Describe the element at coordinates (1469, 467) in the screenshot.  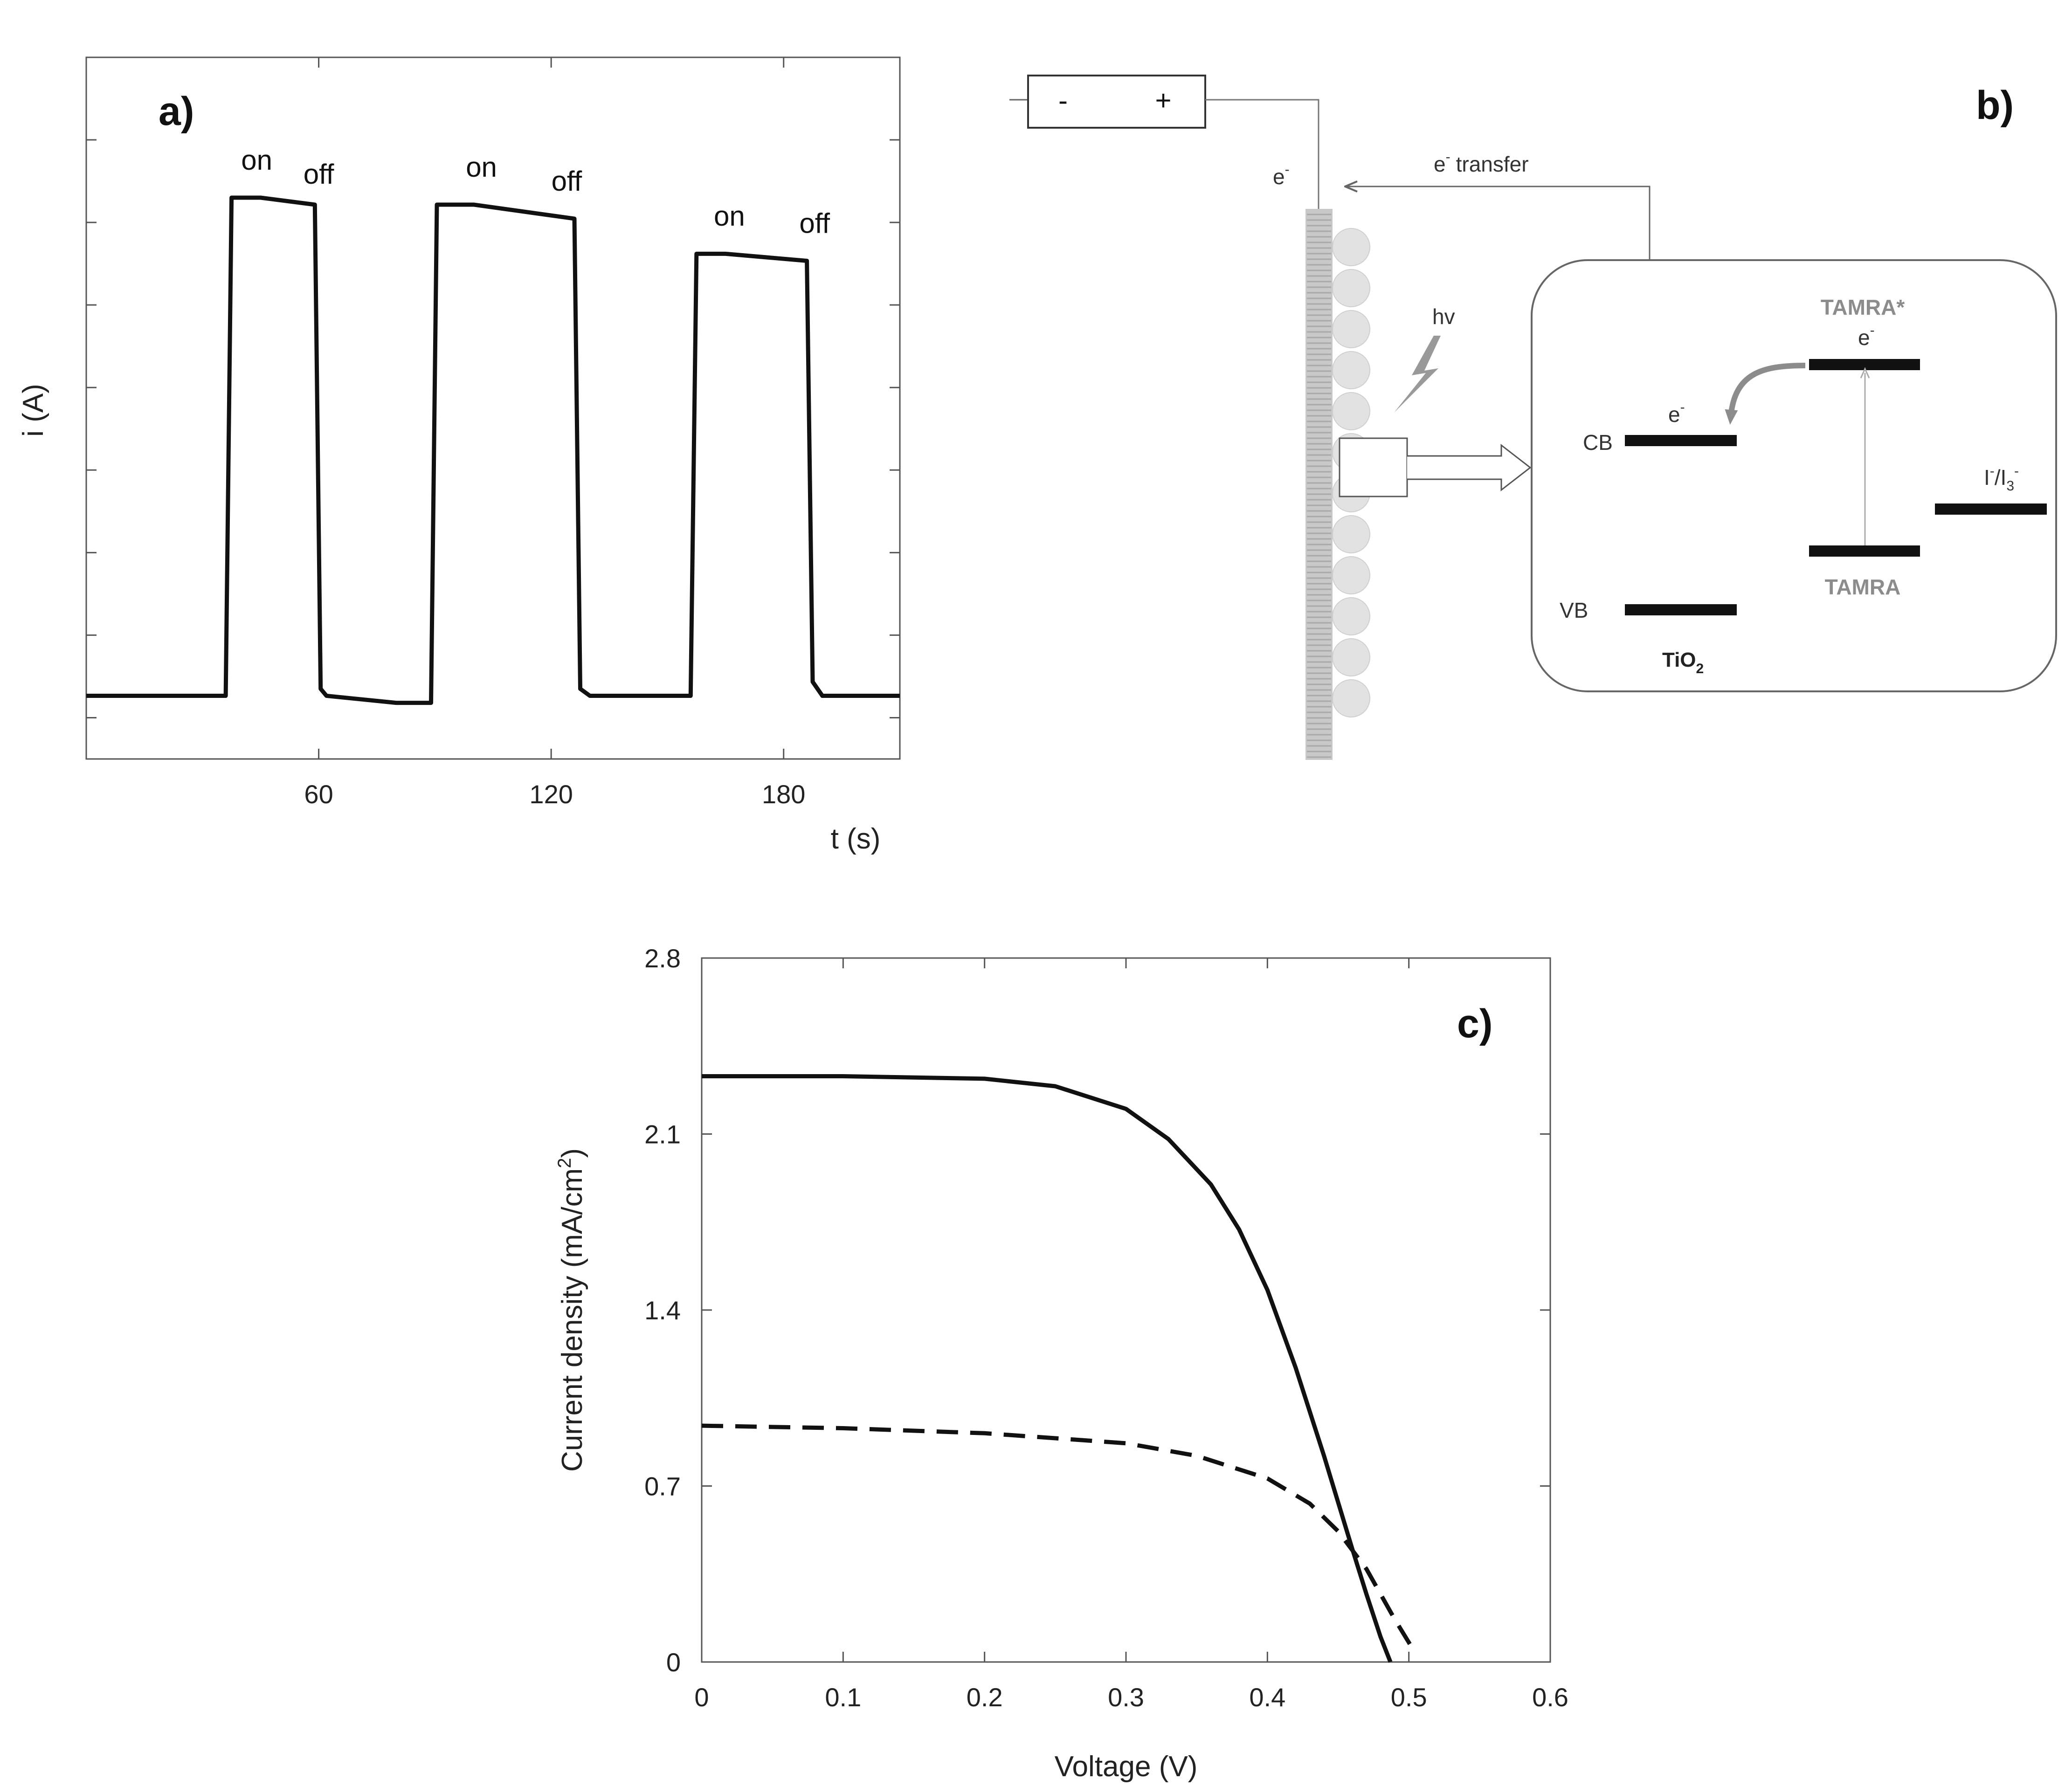
I see `zoom-arrow-icon` at that location.